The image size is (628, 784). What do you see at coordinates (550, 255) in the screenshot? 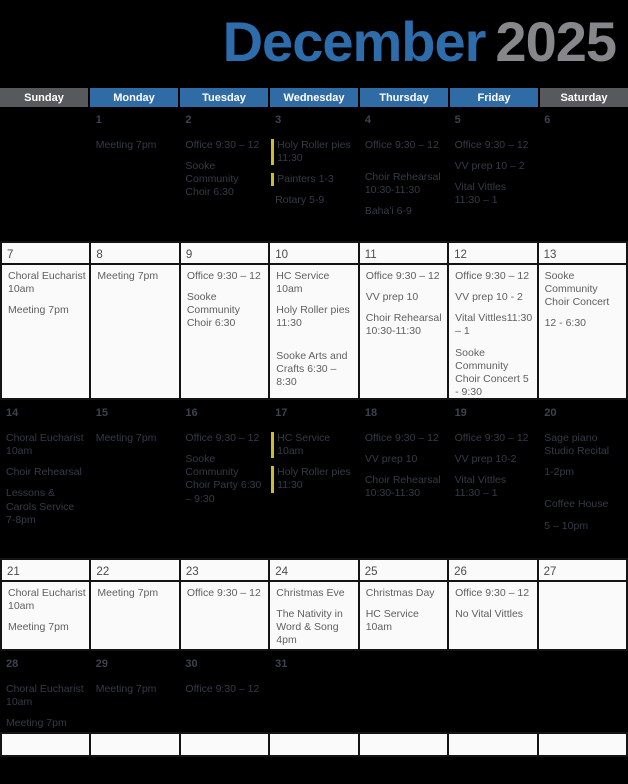
I see `day-number: 13` at bounding box center [550, 255].